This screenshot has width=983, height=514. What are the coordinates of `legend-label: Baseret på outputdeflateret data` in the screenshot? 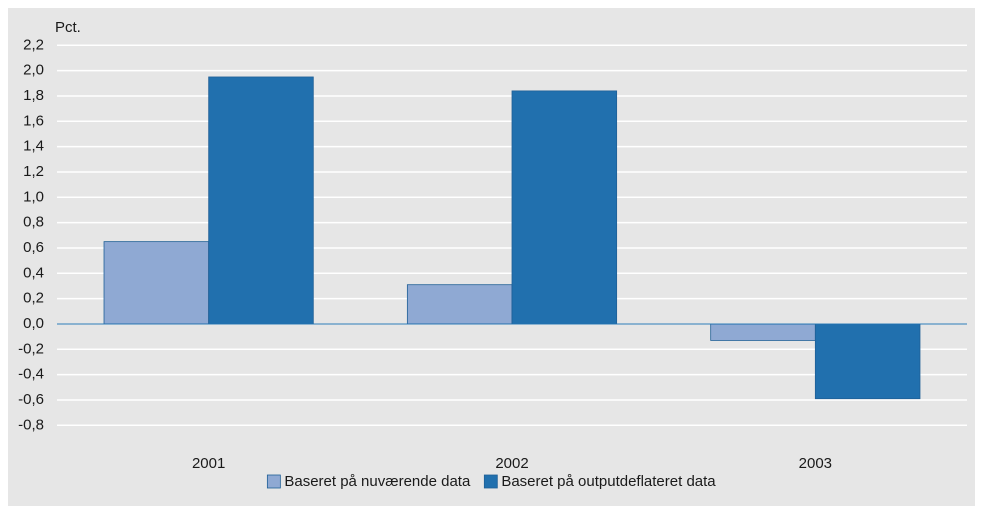 It's located at (608, 481).